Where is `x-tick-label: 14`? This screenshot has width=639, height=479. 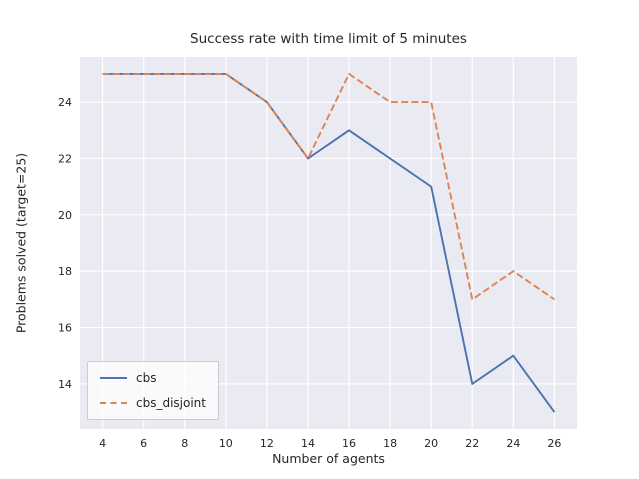
x-tick-label: 14 is located at coordinates (308, 443).